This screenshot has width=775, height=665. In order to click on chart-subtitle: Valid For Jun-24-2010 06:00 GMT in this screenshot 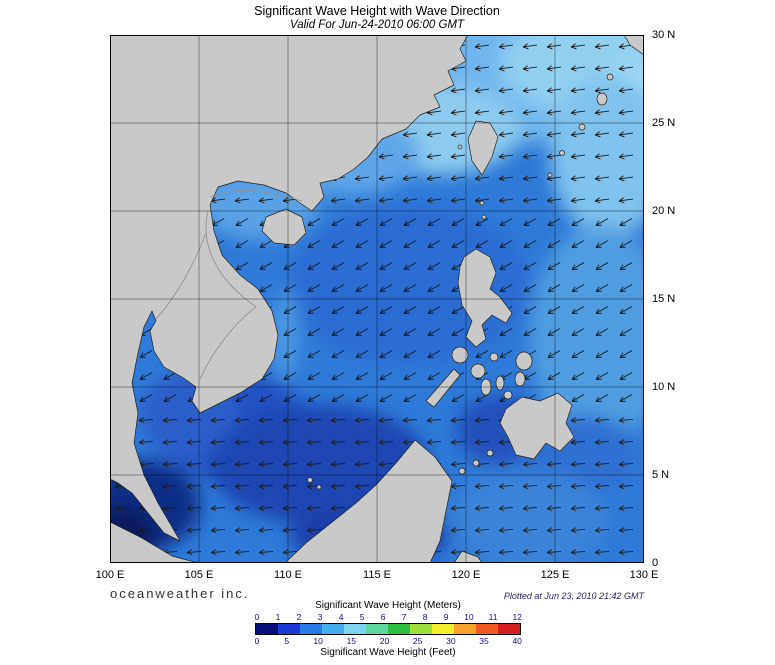, I will do `click(377, 25)`.